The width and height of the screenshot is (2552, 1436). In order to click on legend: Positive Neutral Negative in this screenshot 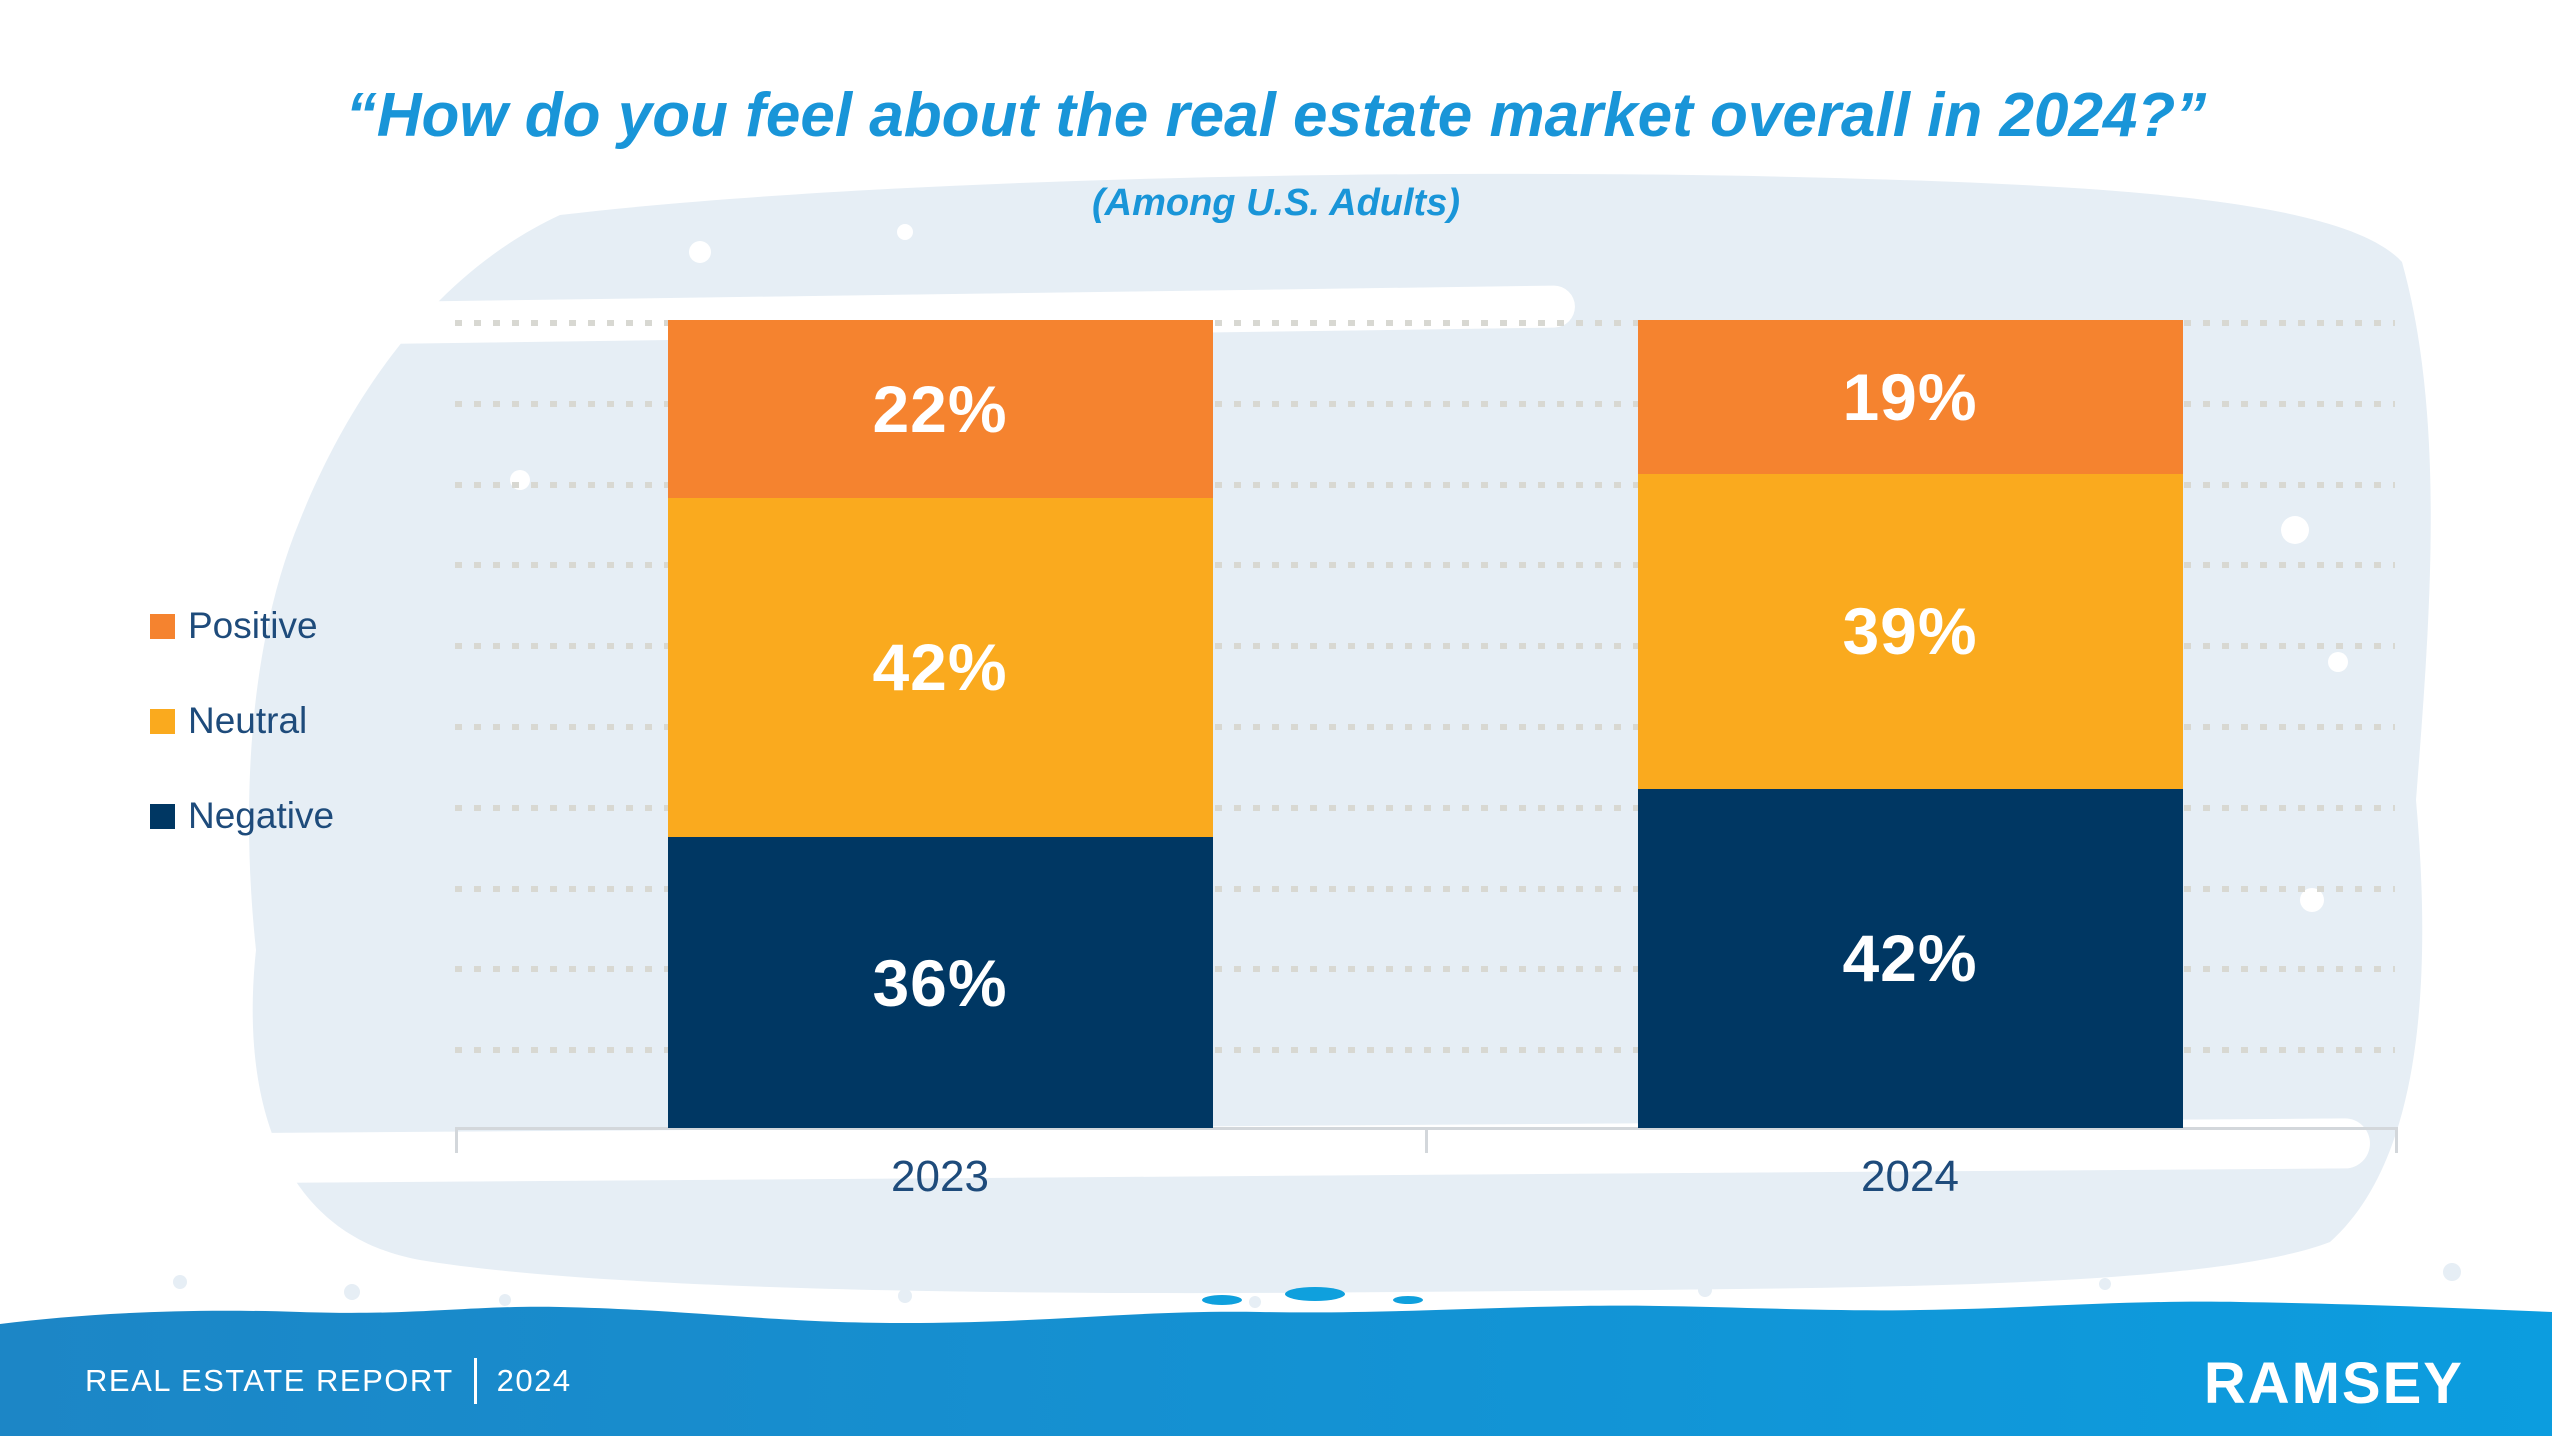, I will do `click(242, 721)`.